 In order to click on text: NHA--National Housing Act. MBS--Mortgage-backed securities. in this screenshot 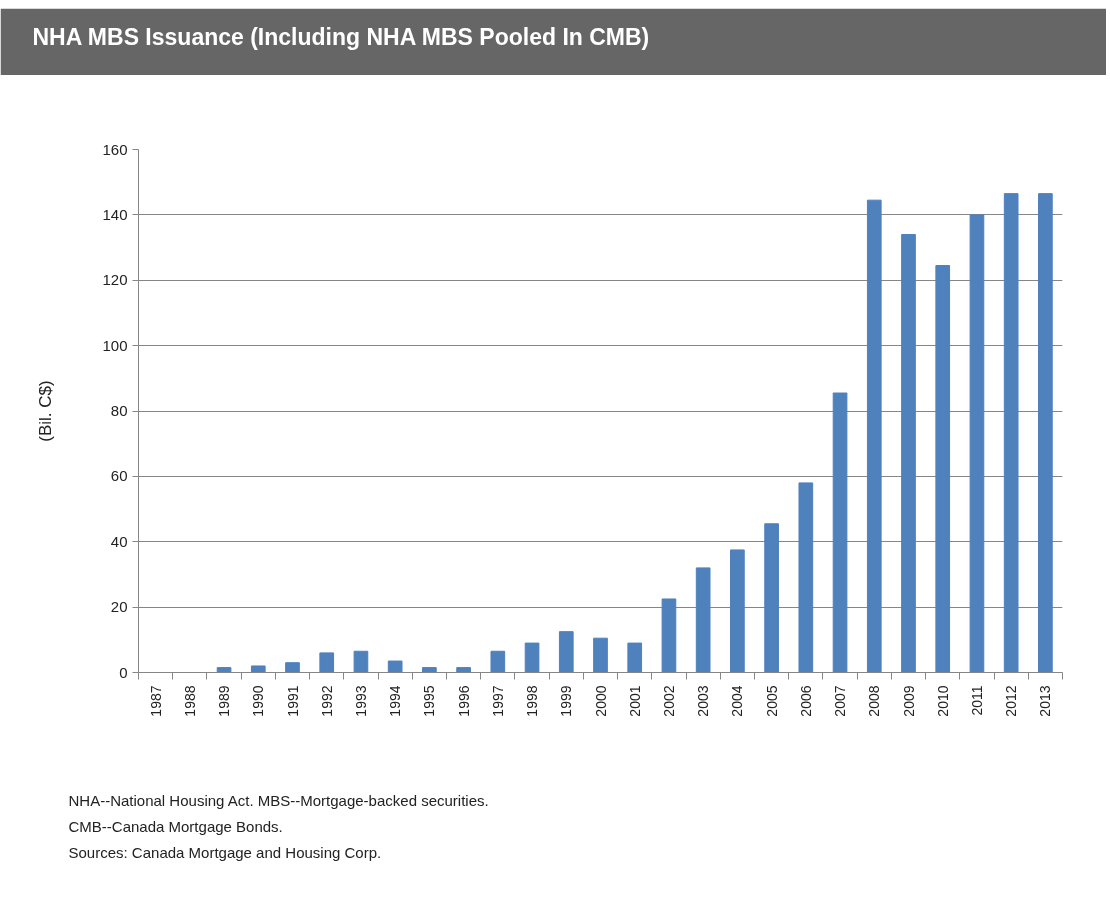, I will do `click(278, 800)`.